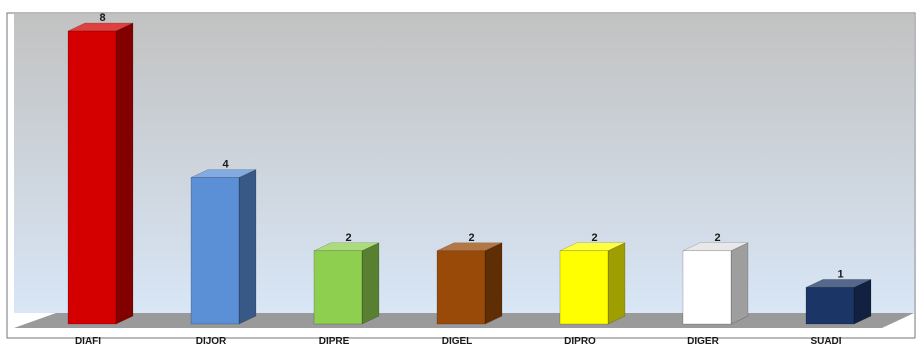 This screenshot has height=349, width=919. I want to click on bar-front-dipre, so click(338, 287).